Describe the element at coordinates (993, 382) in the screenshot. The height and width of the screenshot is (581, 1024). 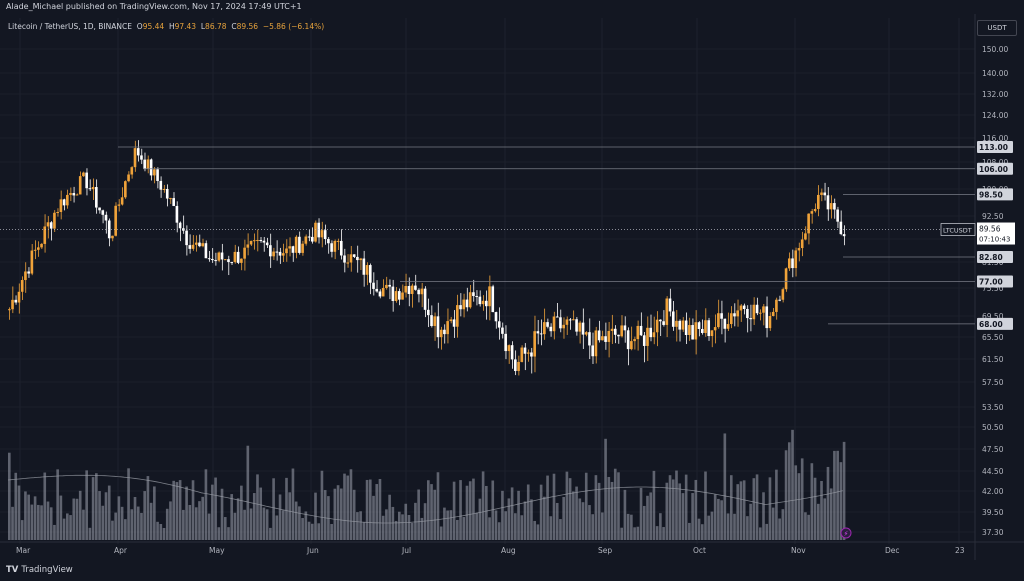
I see `price-tick-label: 57.50` at that location.